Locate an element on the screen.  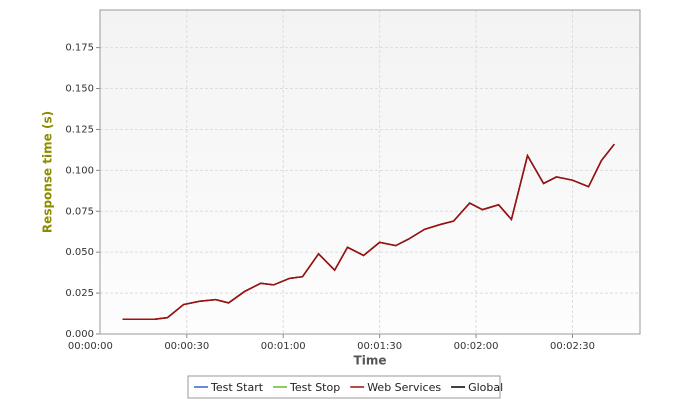
y-tick-label: 0.150 is located at coordinates (79, 89).